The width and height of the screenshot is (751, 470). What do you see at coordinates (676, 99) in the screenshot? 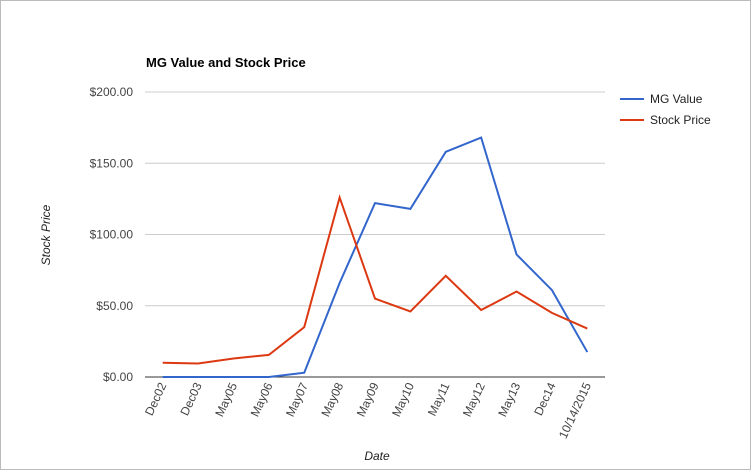
I see `legend-label: MG Value` at bounding box center [676, 99].